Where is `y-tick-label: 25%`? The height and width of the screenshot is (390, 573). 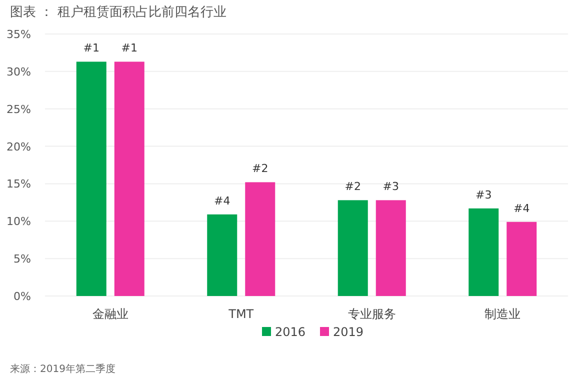
y-tick-label: 25% is located at coordinates (18, 109).